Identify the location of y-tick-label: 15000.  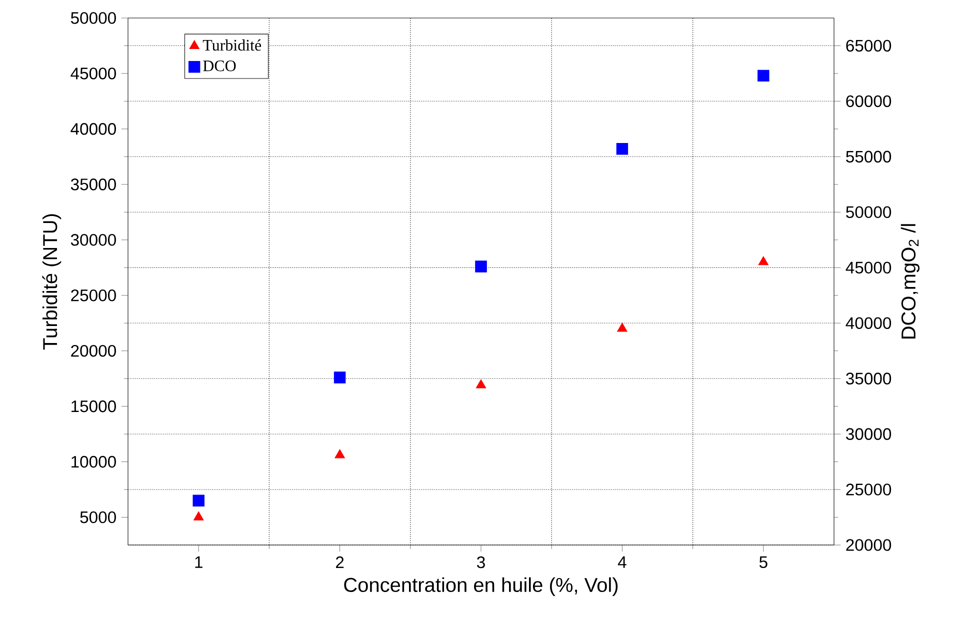
(94, 406).